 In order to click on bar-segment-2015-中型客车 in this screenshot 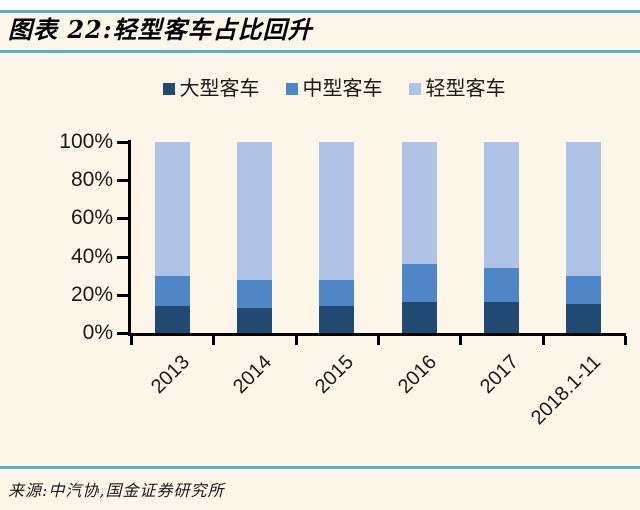, I will do `click(337, 293)`.